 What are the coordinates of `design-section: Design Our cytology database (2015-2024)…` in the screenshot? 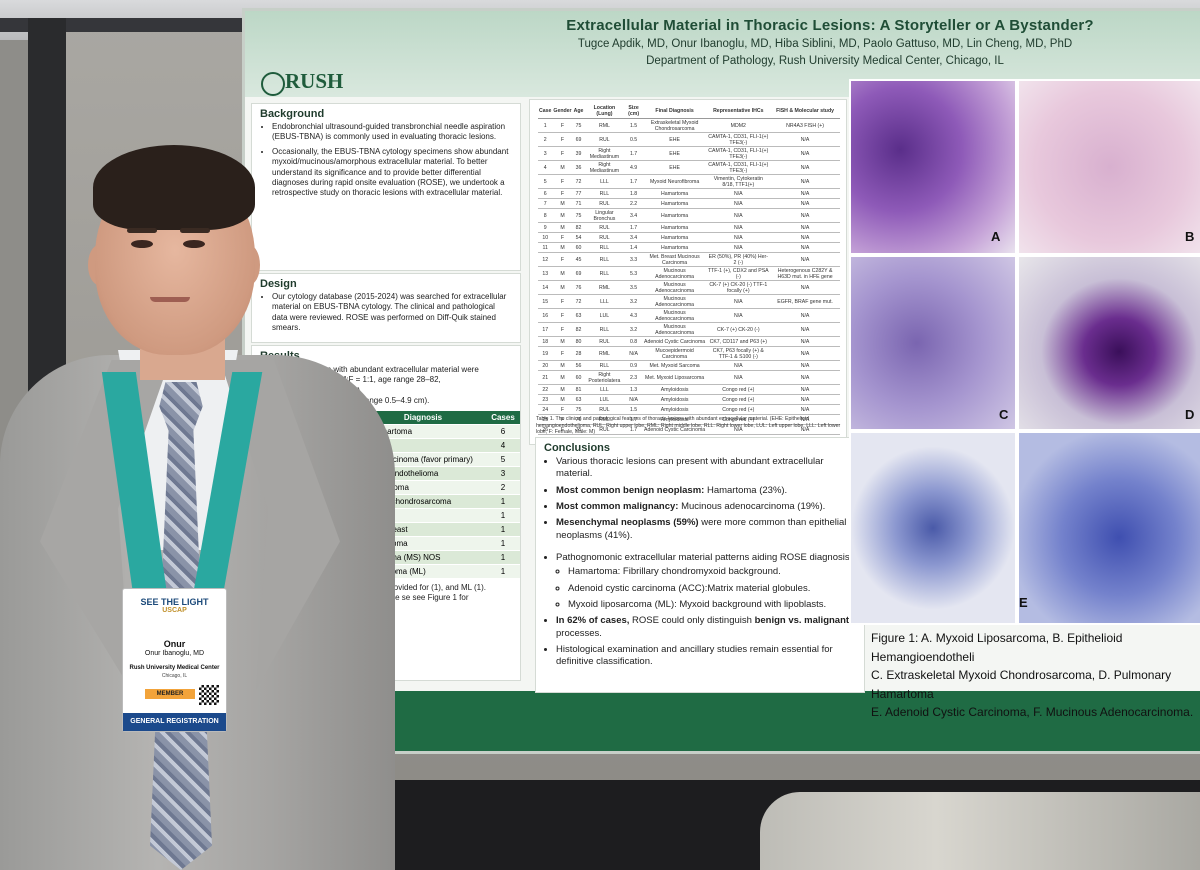 It's located at (386, 308).